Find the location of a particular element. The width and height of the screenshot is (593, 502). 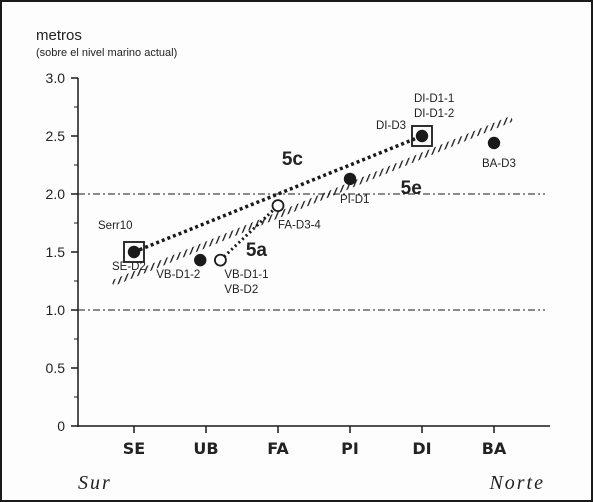

point-label: VB-D2 is located at coordinates (241, 290).